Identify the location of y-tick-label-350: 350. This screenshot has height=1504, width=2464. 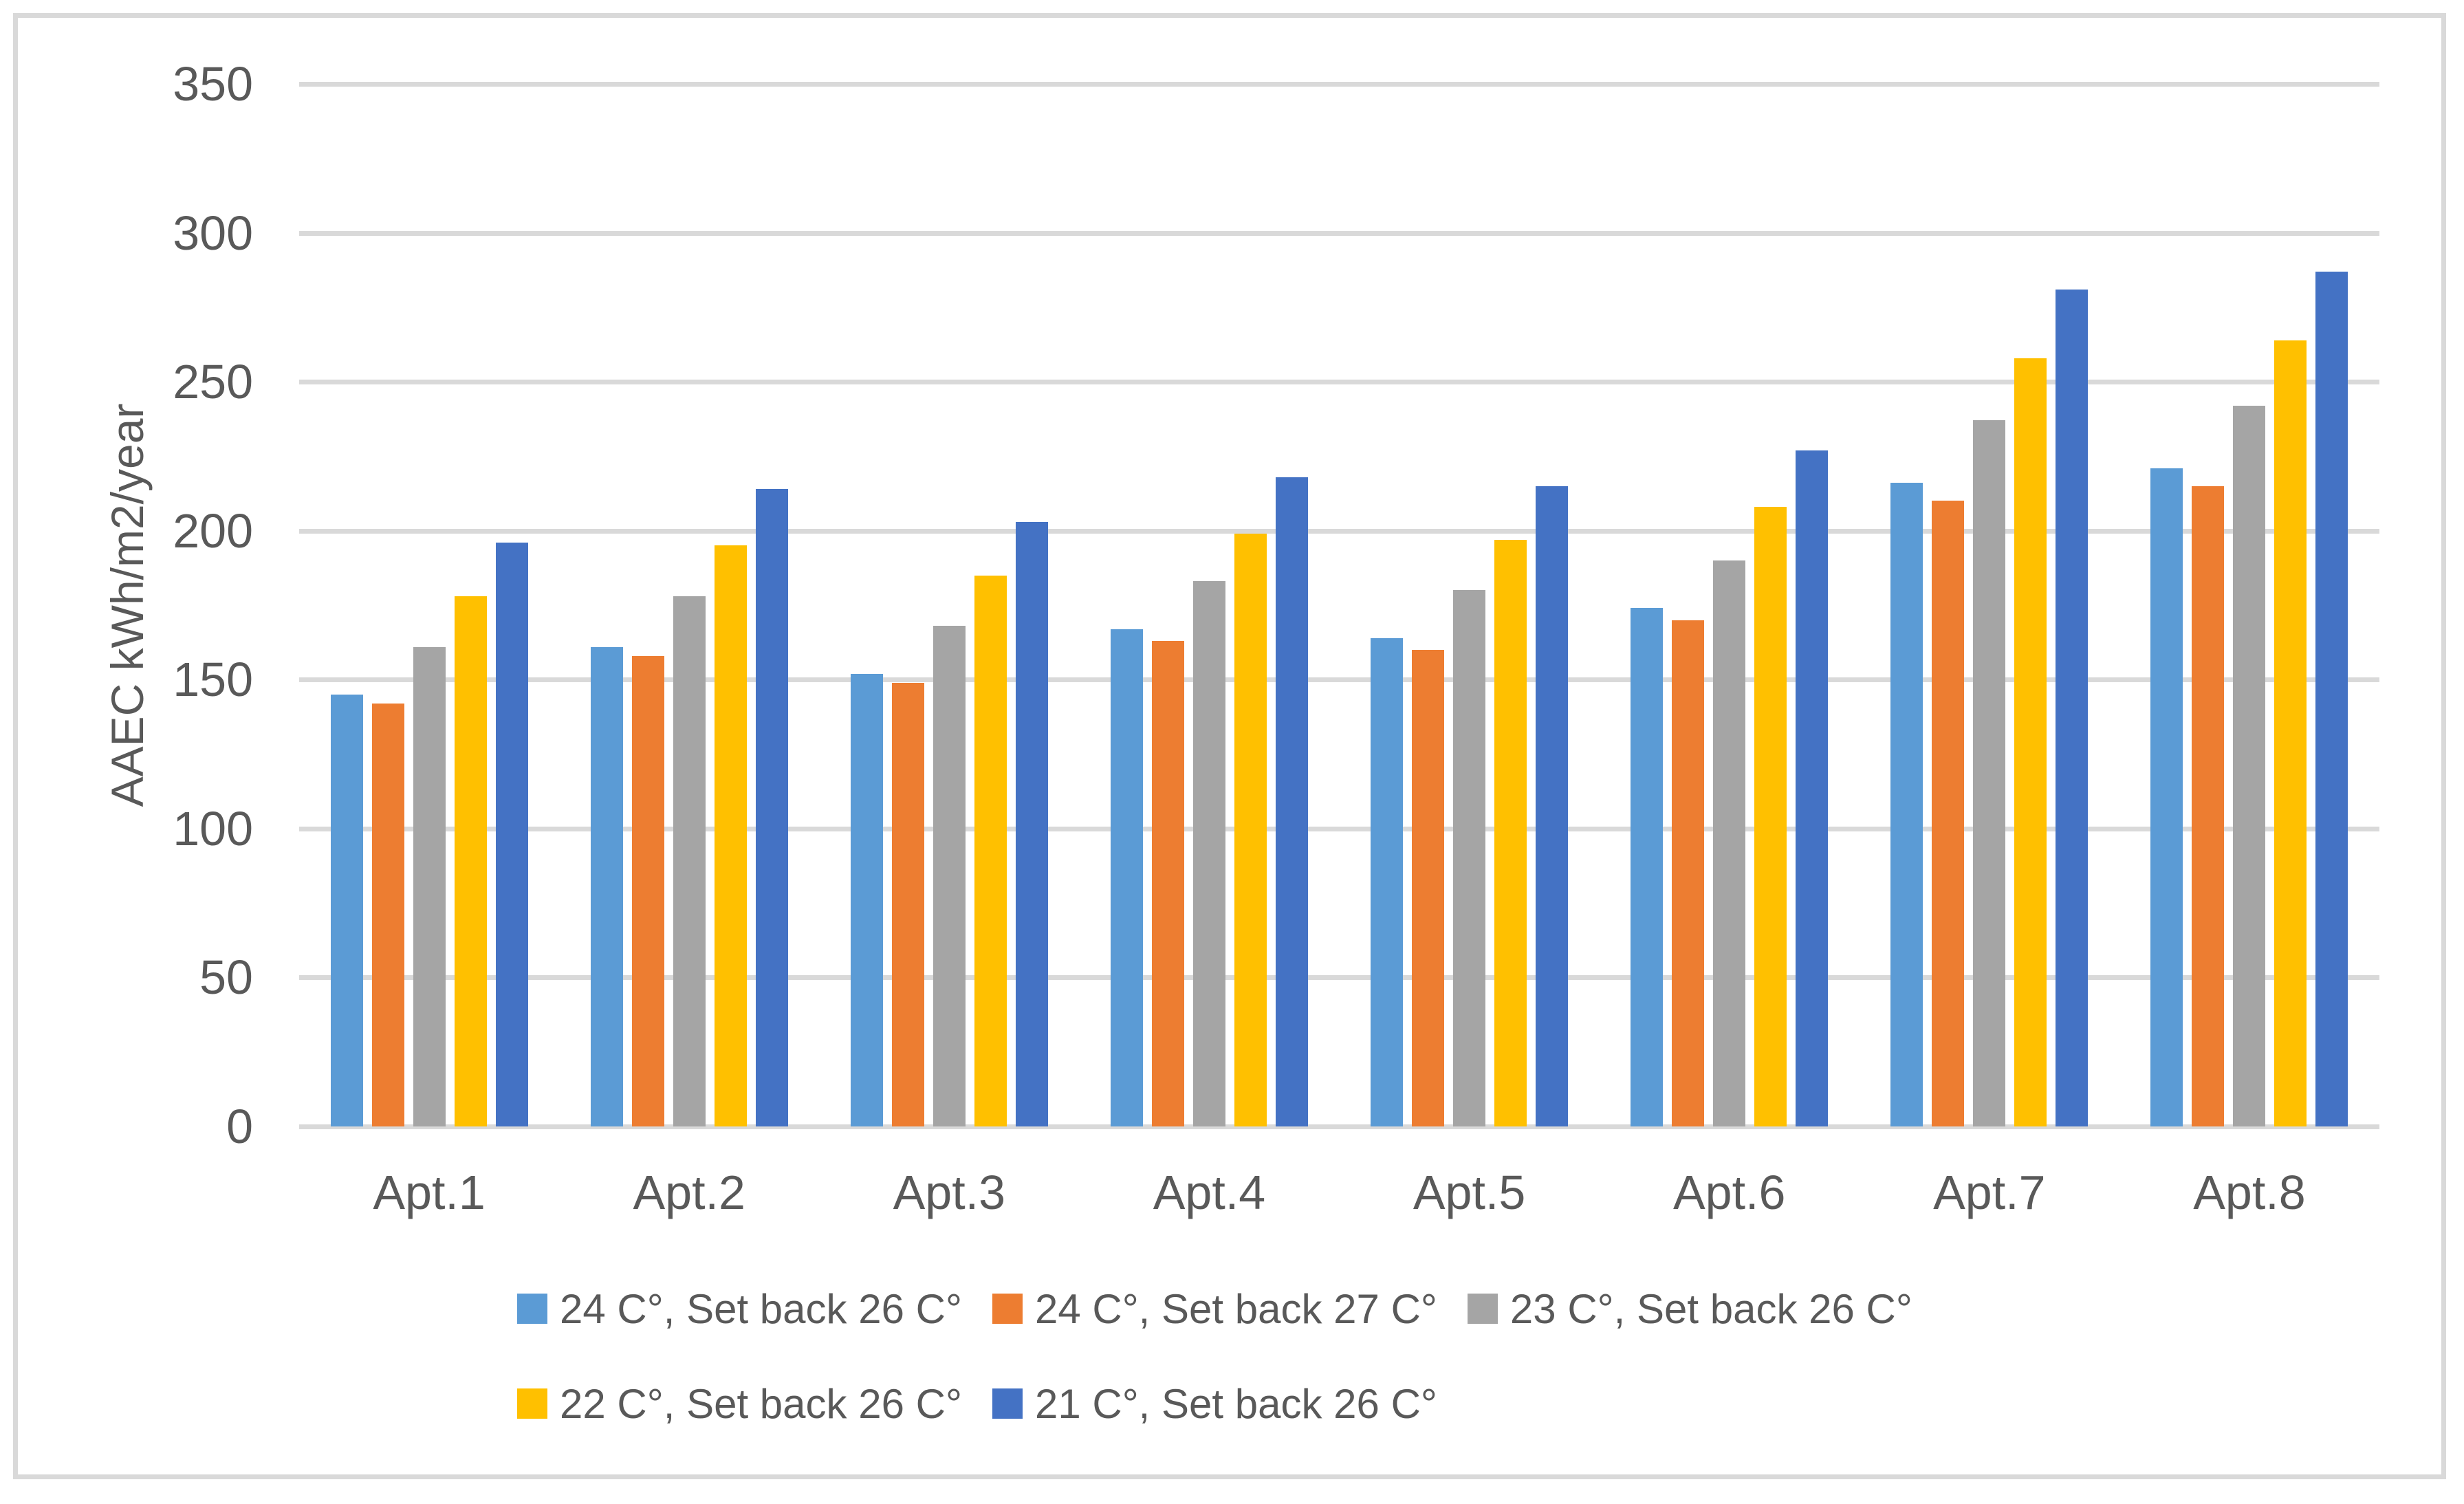
(213, 84).